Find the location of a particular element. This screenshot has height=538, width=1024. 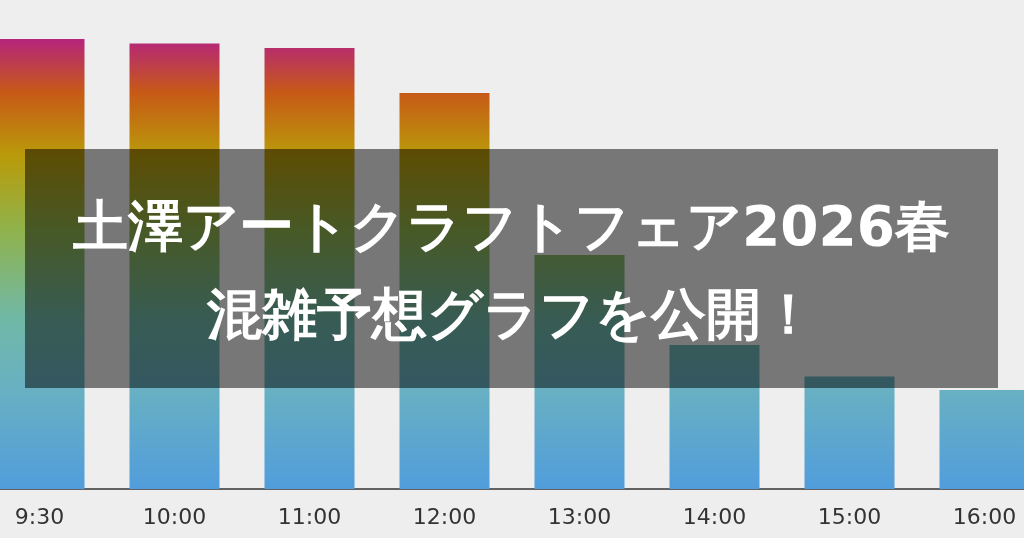

text: 混雑予想グラフを公開！ is located at coordinates (511, 314).